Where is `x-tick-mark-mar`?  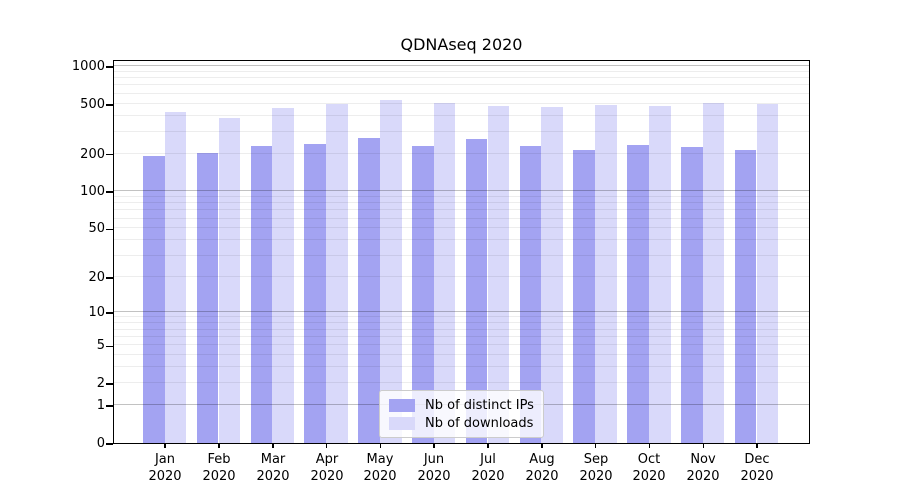 x-tick-mark-mar is located at coordinates (273, 446).